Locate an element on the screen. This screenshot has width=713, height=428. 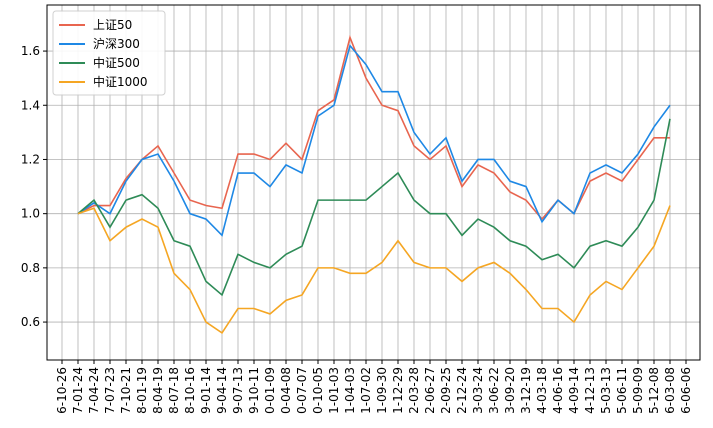
x-tick-label: 3-12-19 is located at coordinates (526, 390).